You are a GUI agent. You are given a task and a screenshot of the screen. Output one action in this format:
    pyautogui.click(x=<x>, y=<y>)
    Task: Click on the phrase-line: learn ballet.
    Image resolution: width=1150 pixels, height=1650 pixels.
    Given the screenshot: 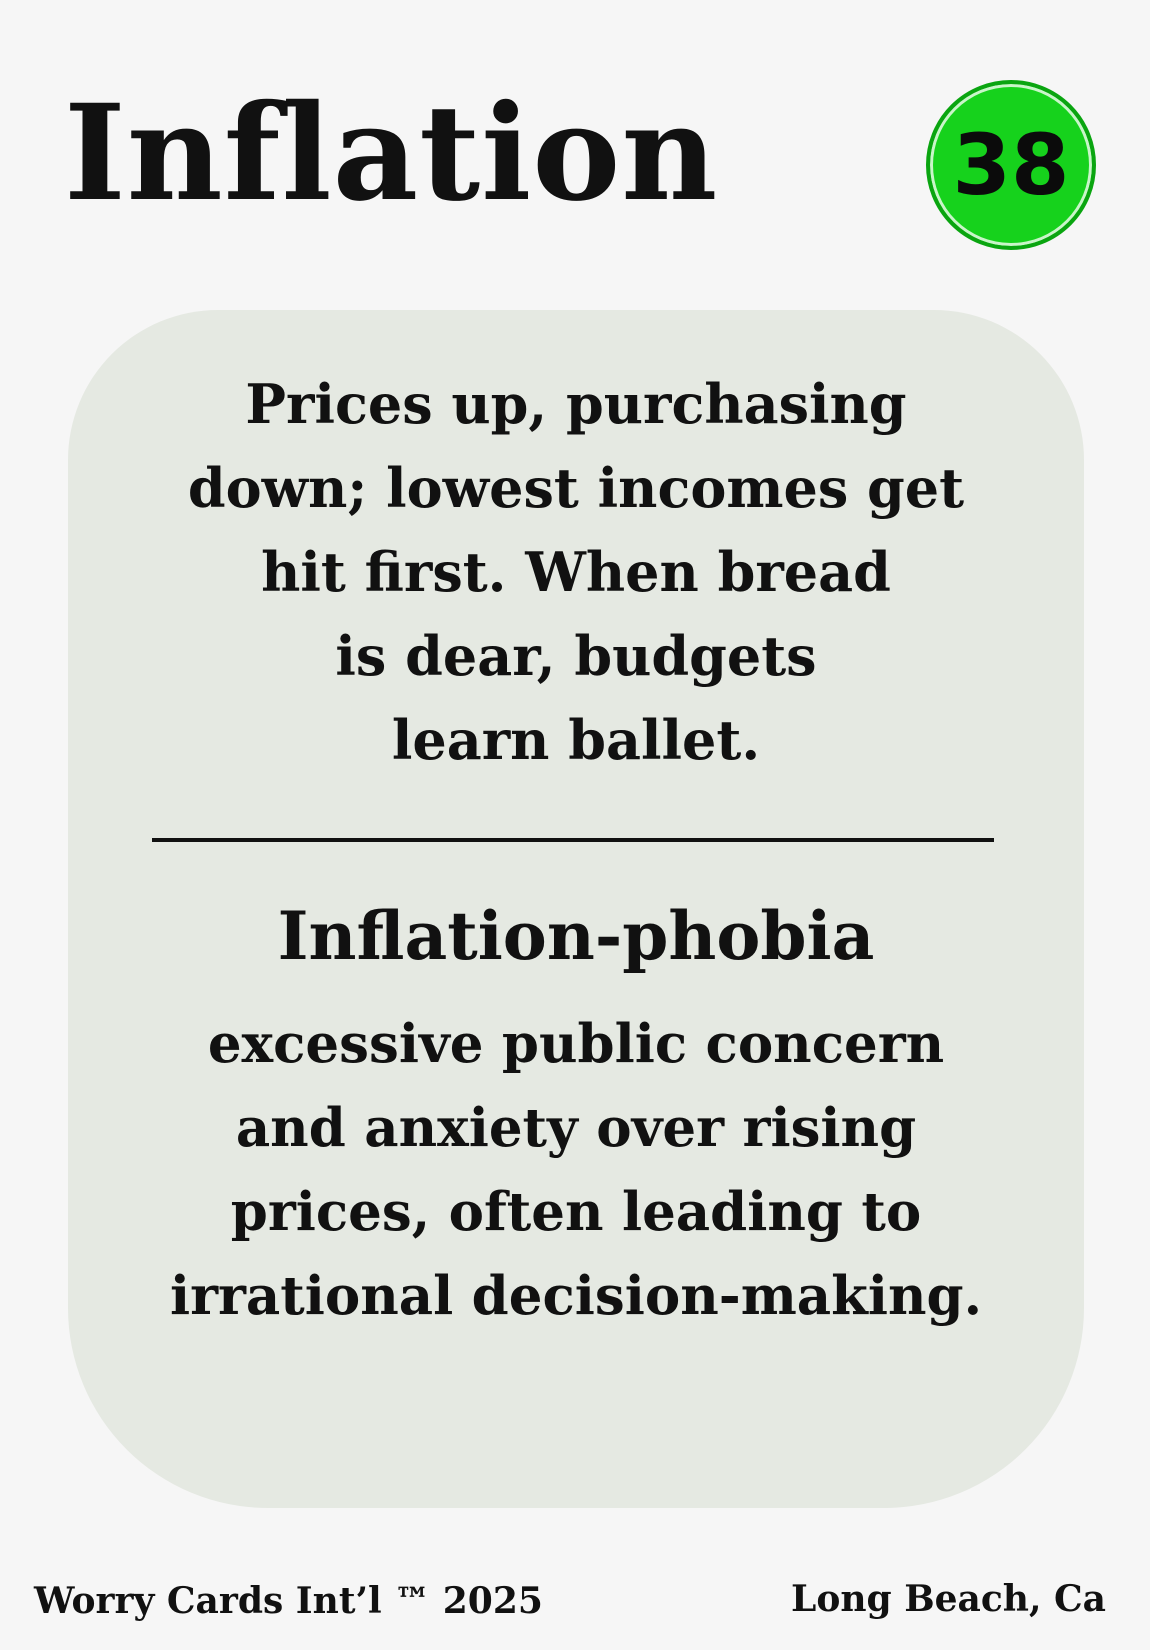 What is the action you would take?
    pyautogui.click(x=576, y=740)
    